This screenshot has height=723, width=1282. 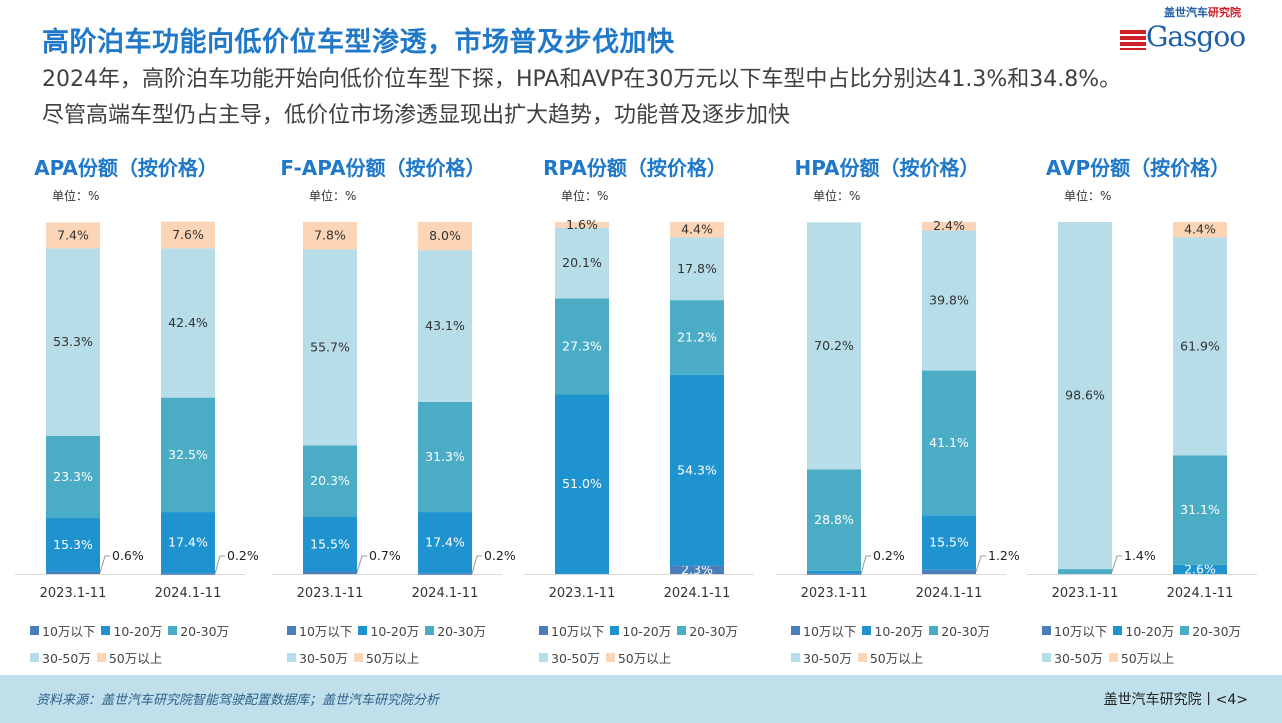 I want to click on source-note: 资料来源：盖世汽车研究院智能驾驶配置数据库；盖世汽车研究院分析, so click(x=238, y=700).